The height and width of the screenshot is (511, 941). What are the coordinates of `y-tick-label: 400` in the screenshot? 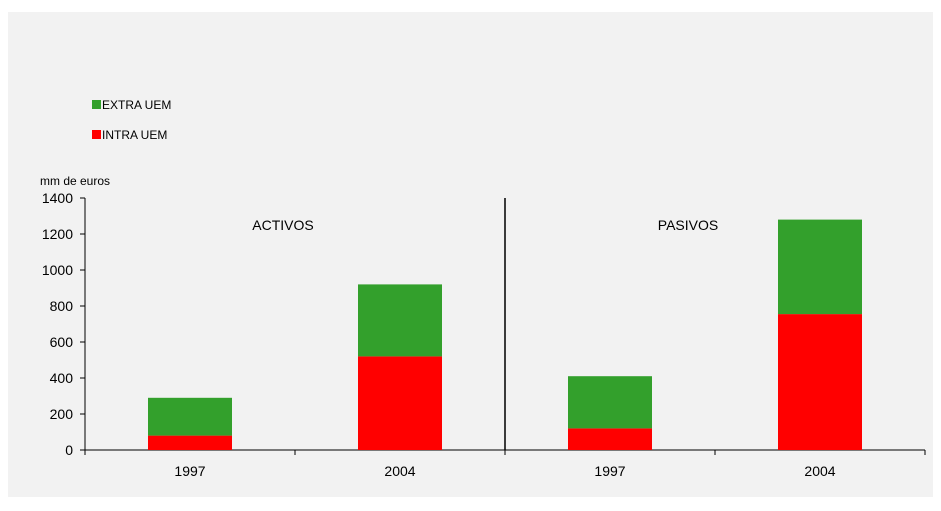 It's located at (62, 378).